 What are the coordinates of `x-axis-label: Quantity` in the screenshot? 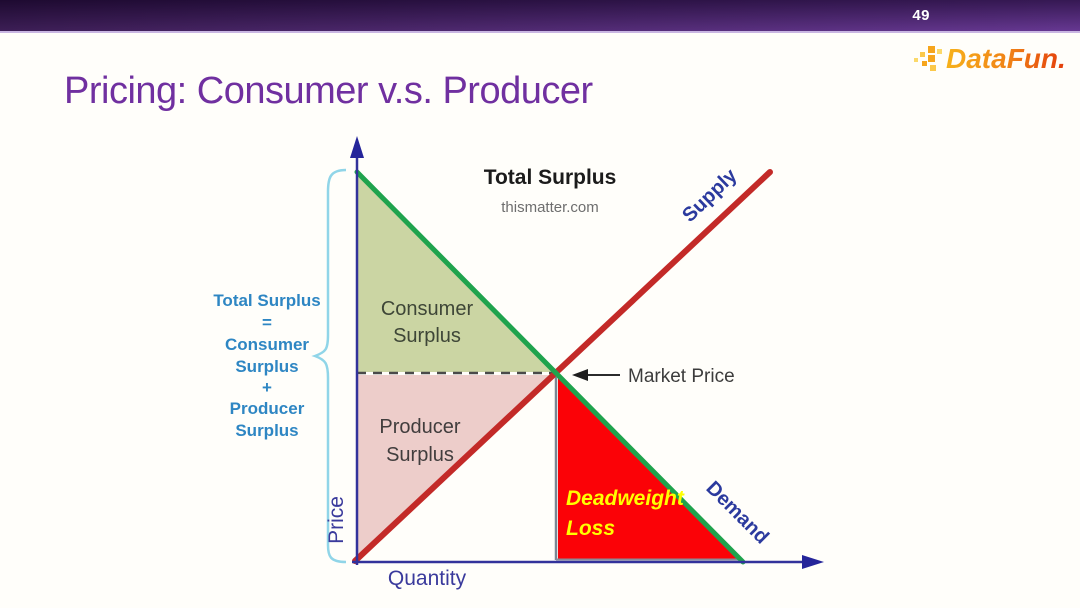 It's located at (427, 578).